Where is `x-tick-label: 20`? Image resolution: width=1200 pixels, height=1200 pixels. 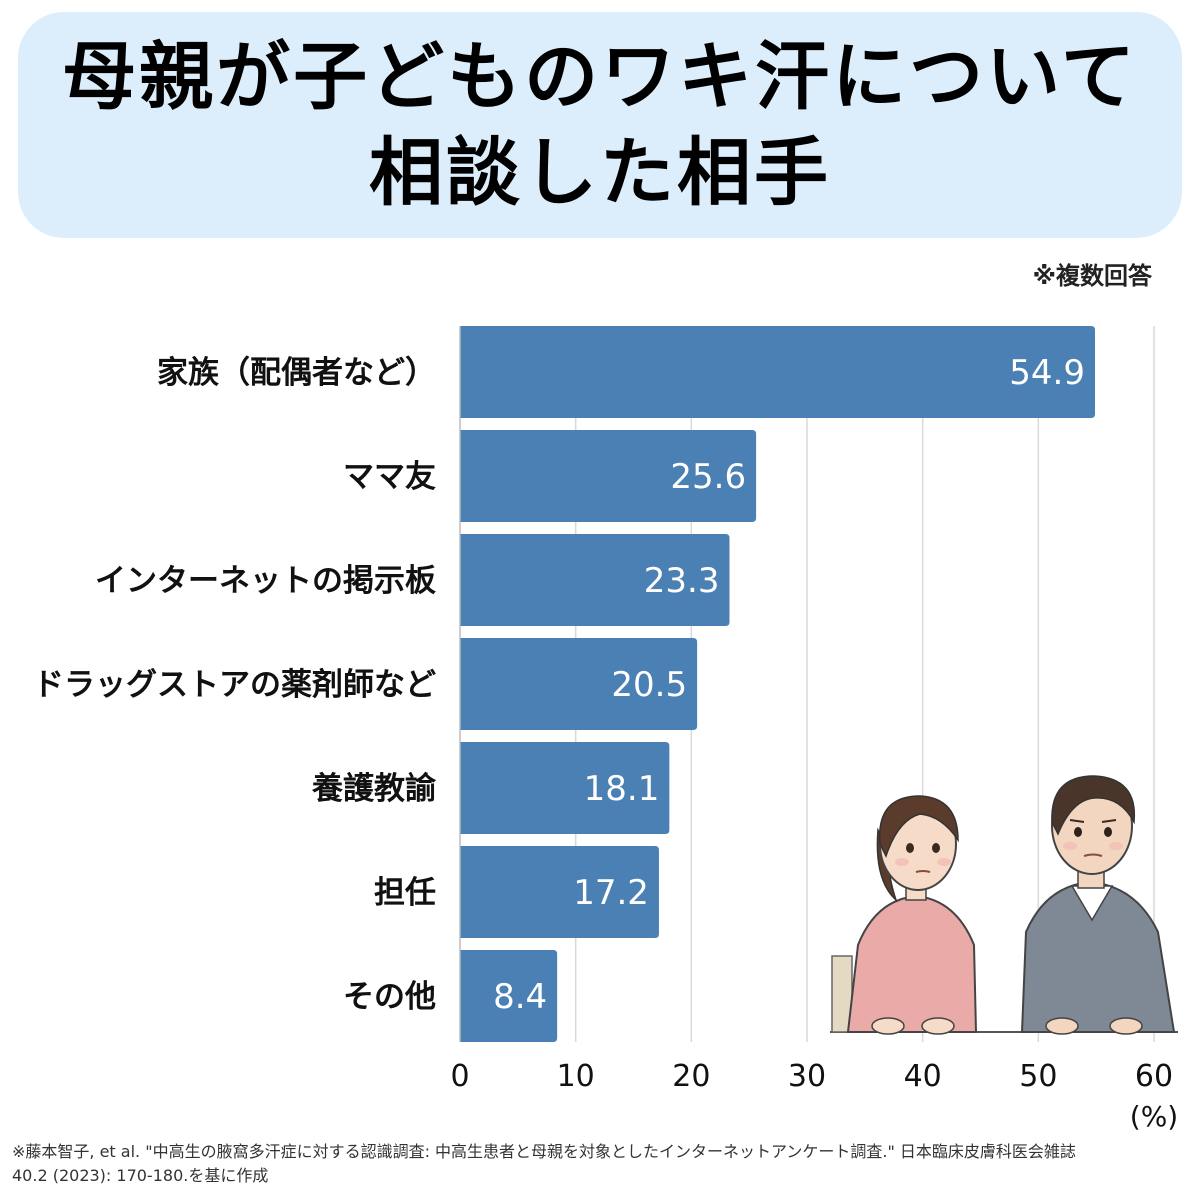 x-tick-label: 20 is located at coordinates (691, 1076).